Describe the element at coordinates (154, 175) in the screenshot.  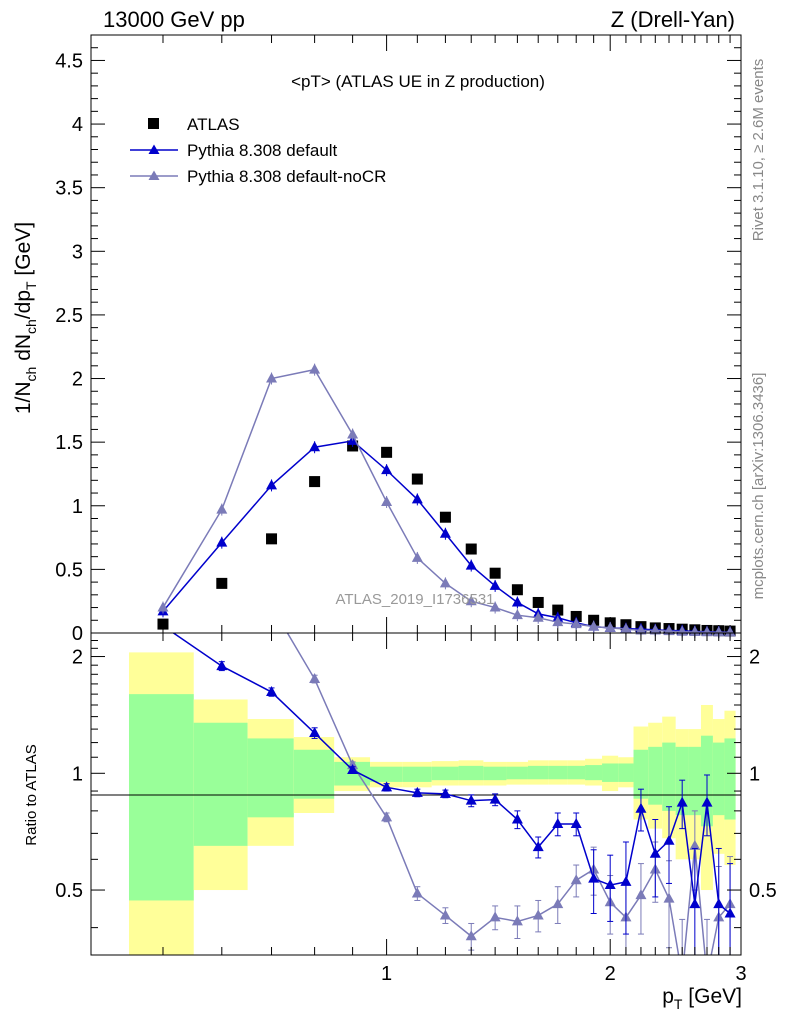
I see `legend-pythia-nocr-marker` at that location.